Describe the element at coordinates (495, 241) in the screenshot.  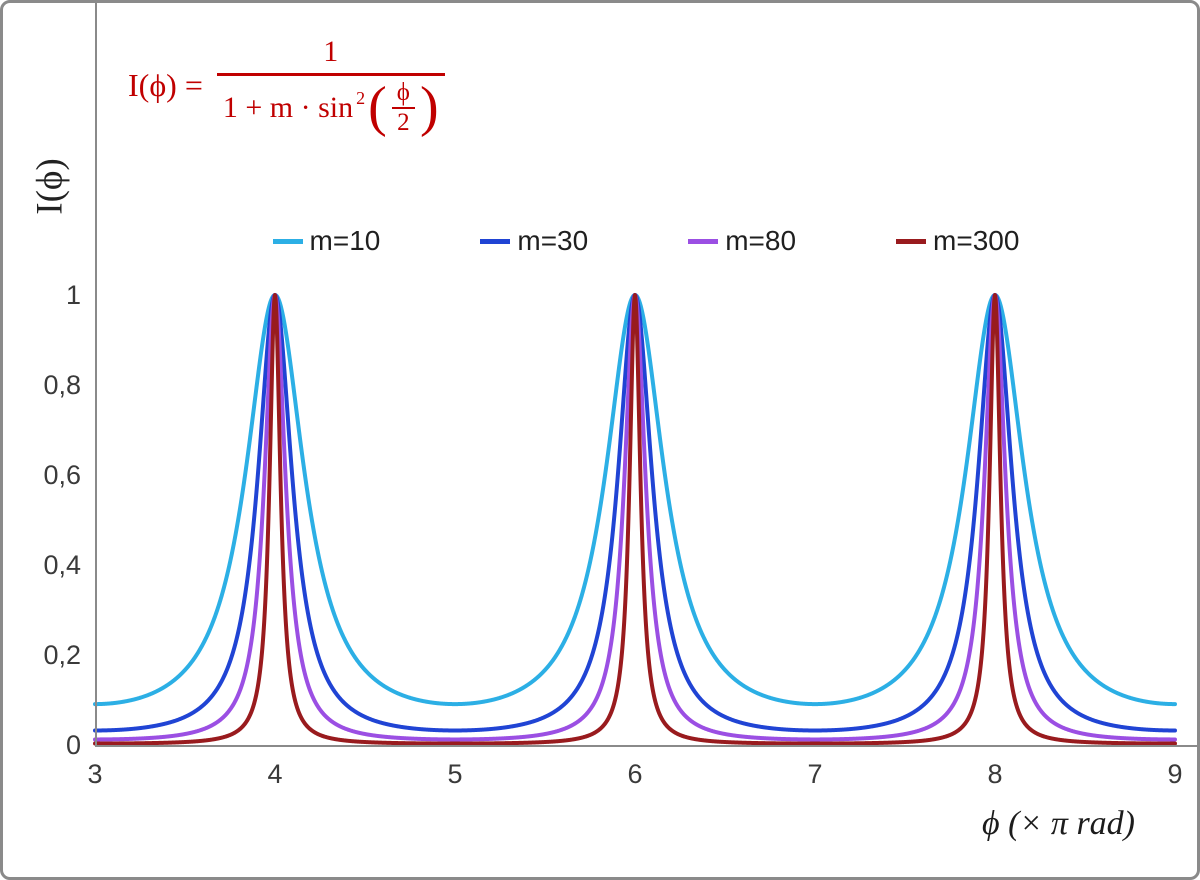
I see `legend-swatch-m30` at that location.